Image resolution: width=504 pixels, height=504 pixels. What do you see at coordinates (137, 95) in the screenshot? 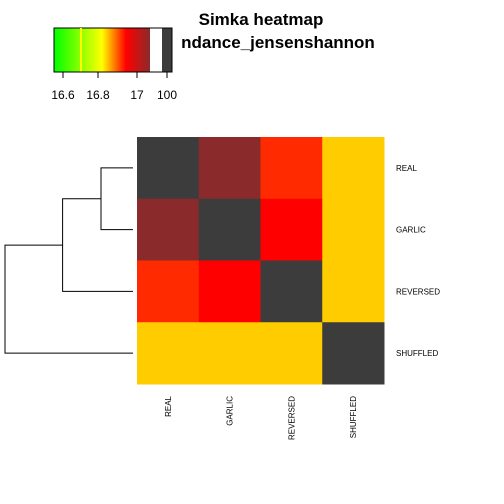
I see `color-key-tick-label: 17` at bounding box center [137, 95].